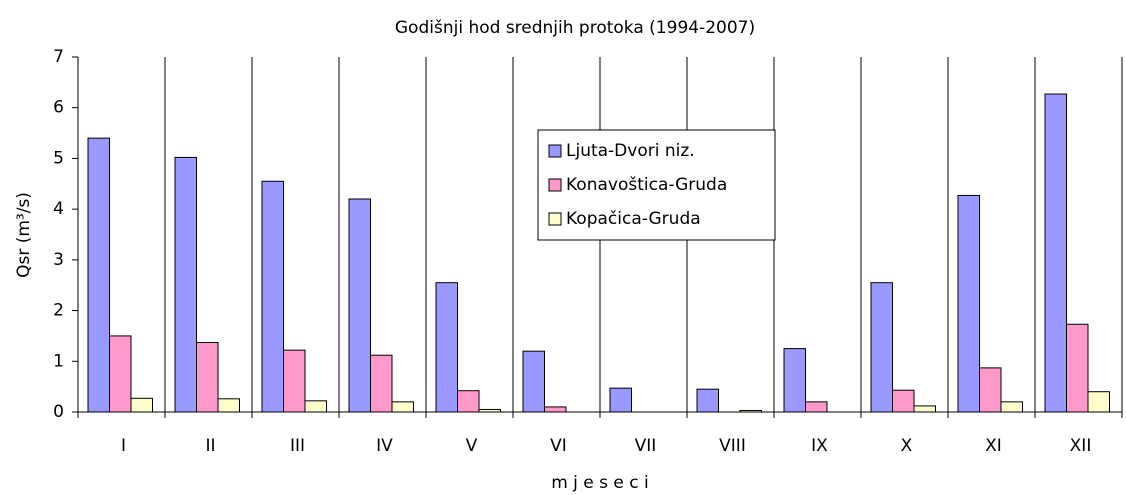 The image size is (1126, 495). Describe the element at coordinates (472, 446) in the screenshot. I see `x-tick-label: V` at that location.